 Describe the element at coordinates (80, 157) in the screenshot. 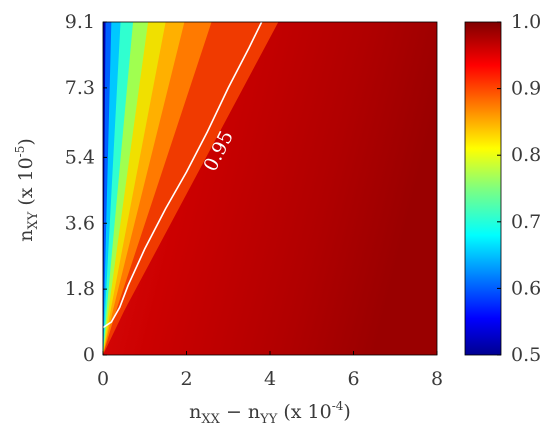

I see `y-tick-label: 5.4` at that location.